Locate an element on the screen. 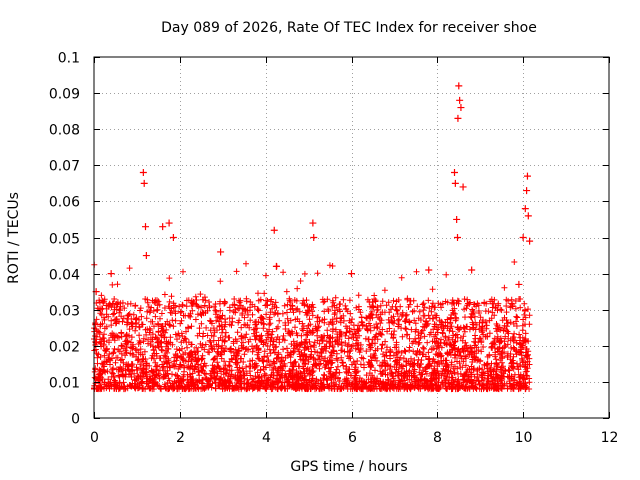 Image resolution: width=640 pixels, height=480 pixels. y-tick-label: 0.01 is located at coordinates (64, 384).